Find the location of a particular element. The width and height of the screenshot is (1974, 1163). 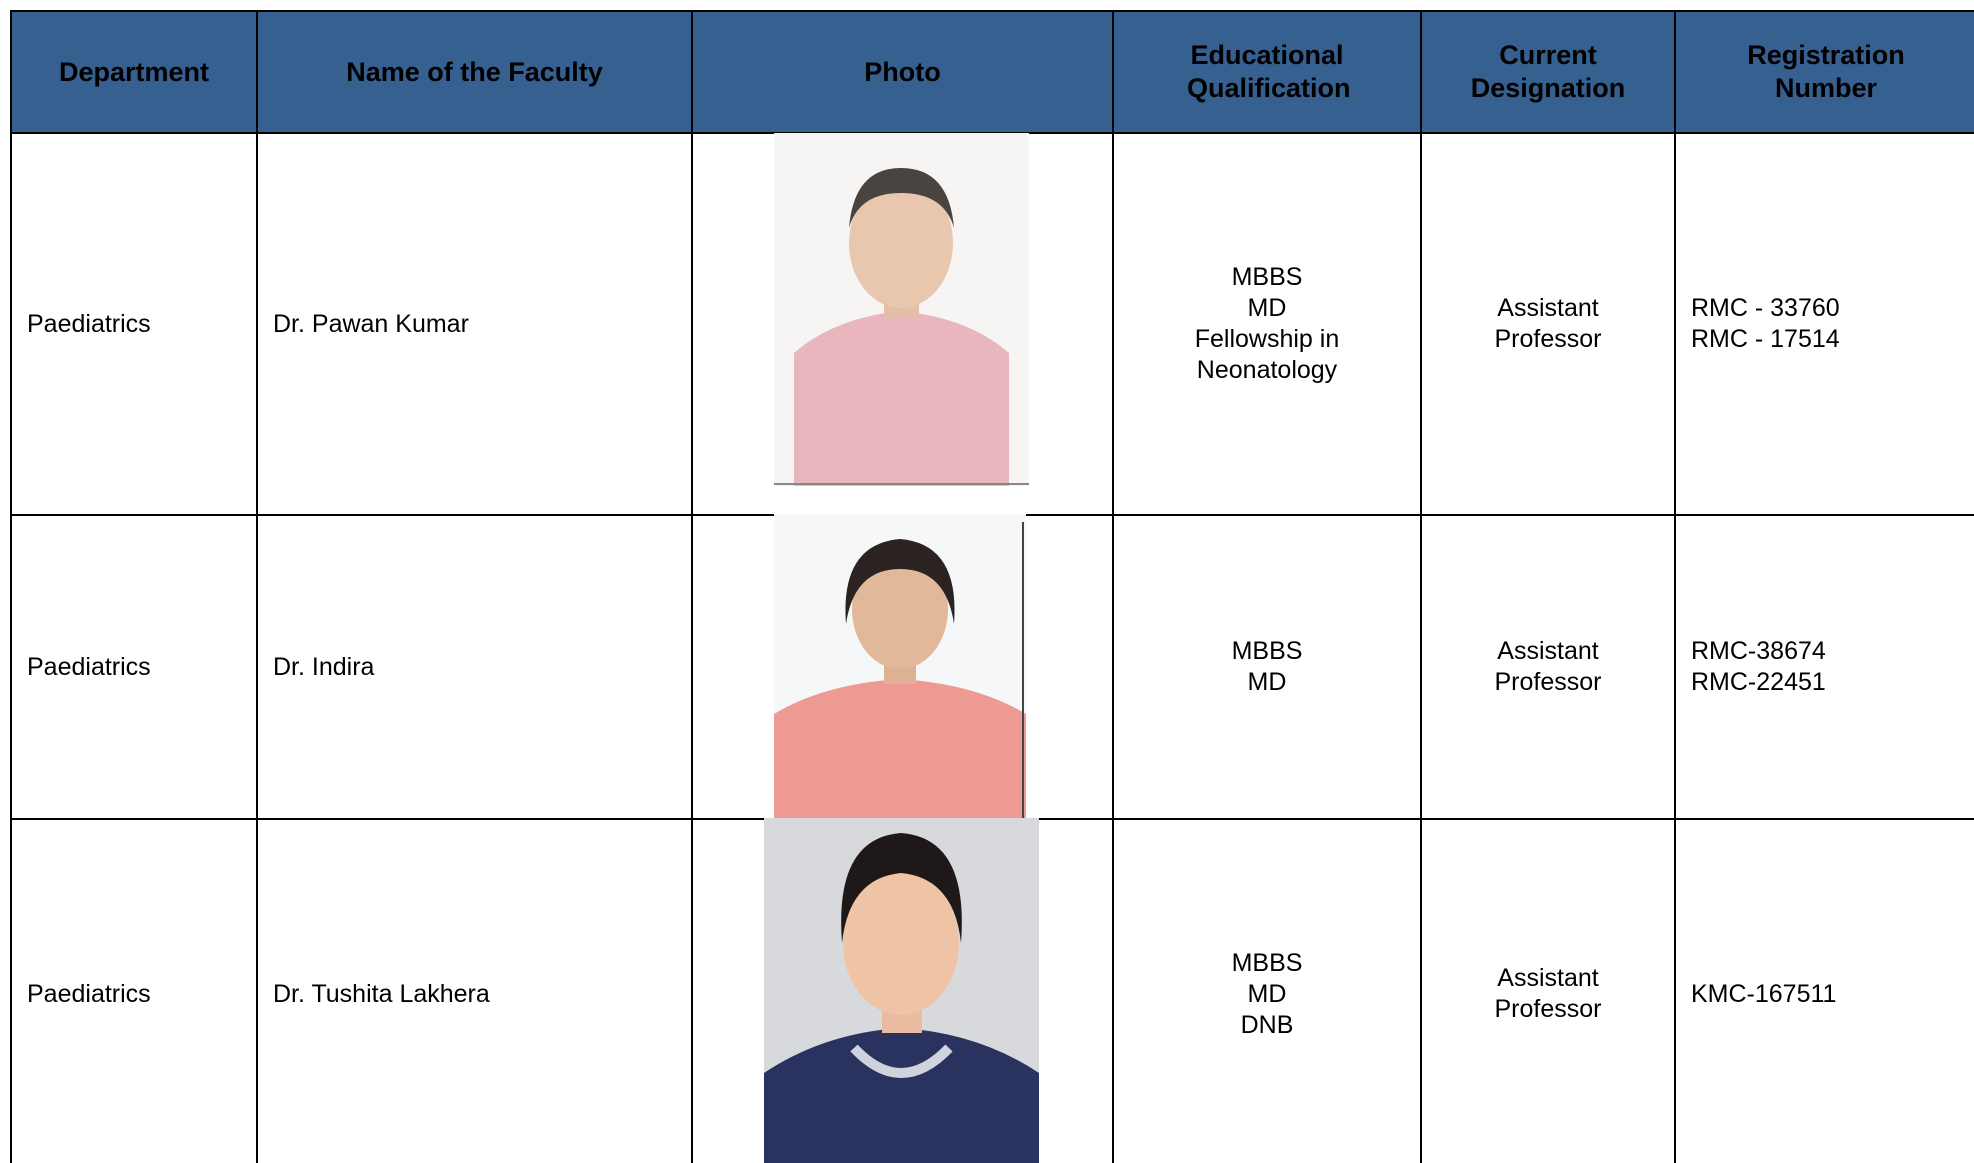

table-cell: Educational Qualification is located at coordinates (1266, 71).